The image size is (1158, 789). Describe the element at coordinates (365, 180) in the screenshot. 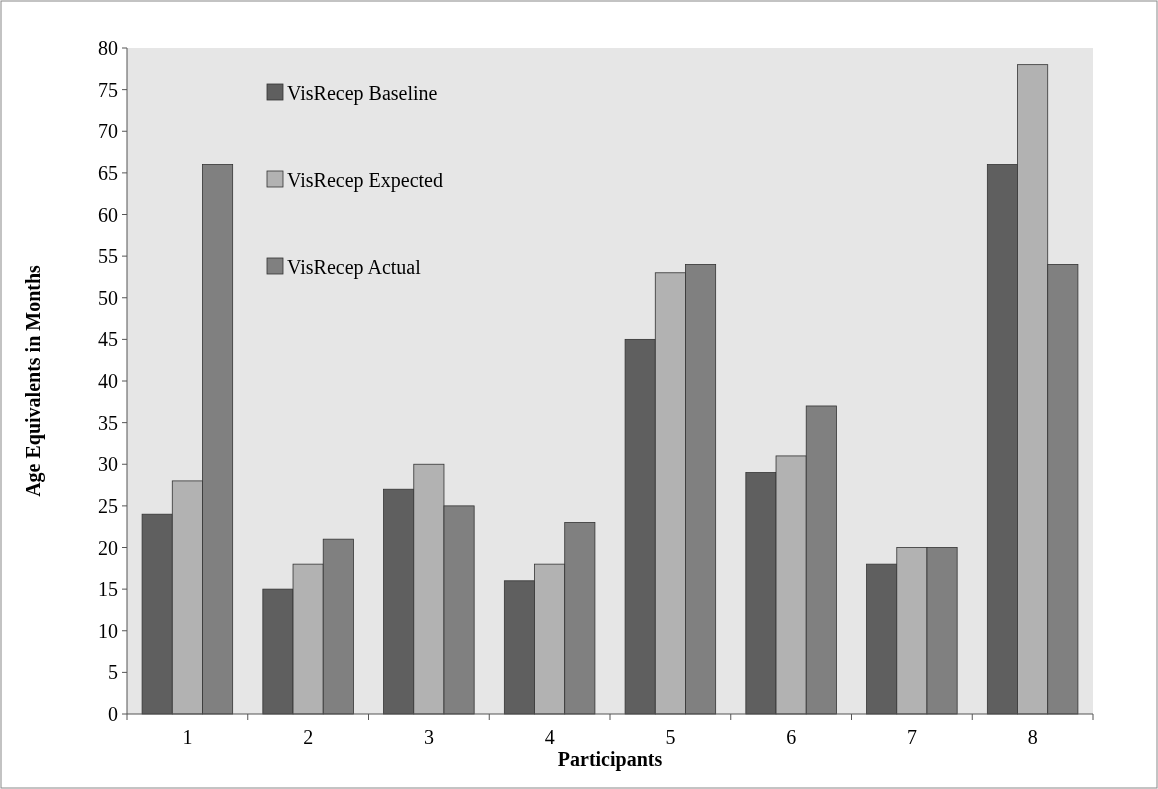

I see `legend-label: VisRecep Expected` at that location.